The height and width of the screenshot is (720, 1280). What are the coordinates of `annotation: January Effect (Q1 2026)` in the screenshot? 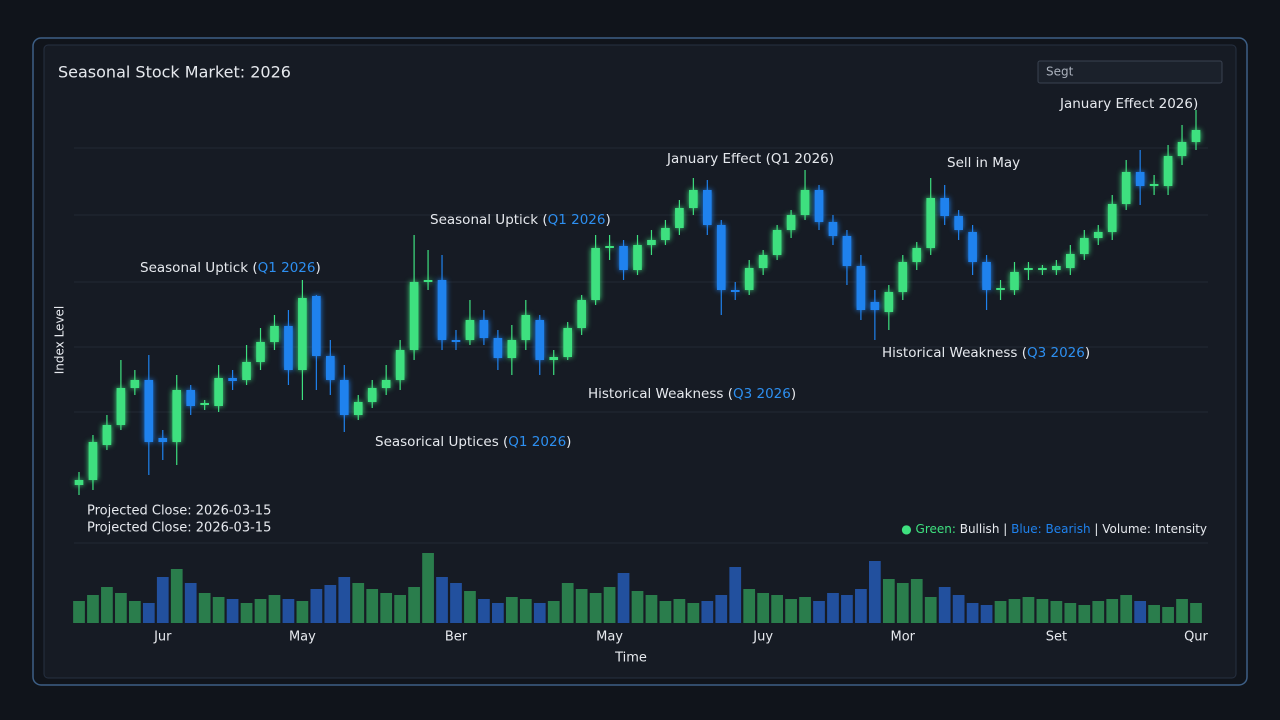 It's located at (750, 159).